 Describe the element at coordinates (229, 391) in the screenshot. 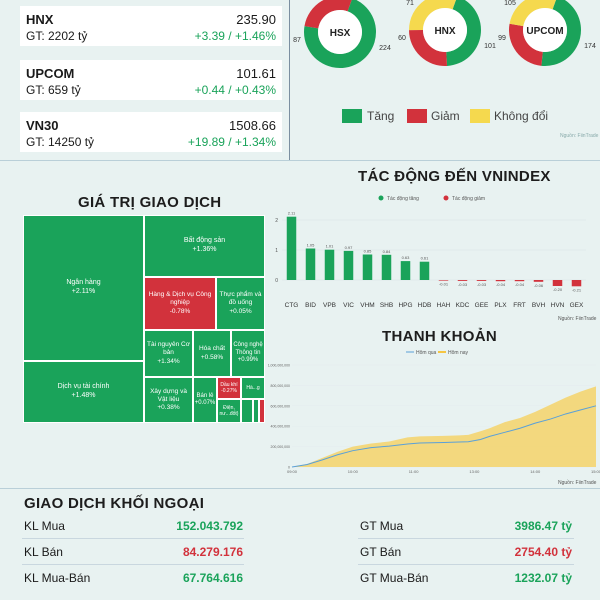

I see `cell-change: -0.27%` at that location.